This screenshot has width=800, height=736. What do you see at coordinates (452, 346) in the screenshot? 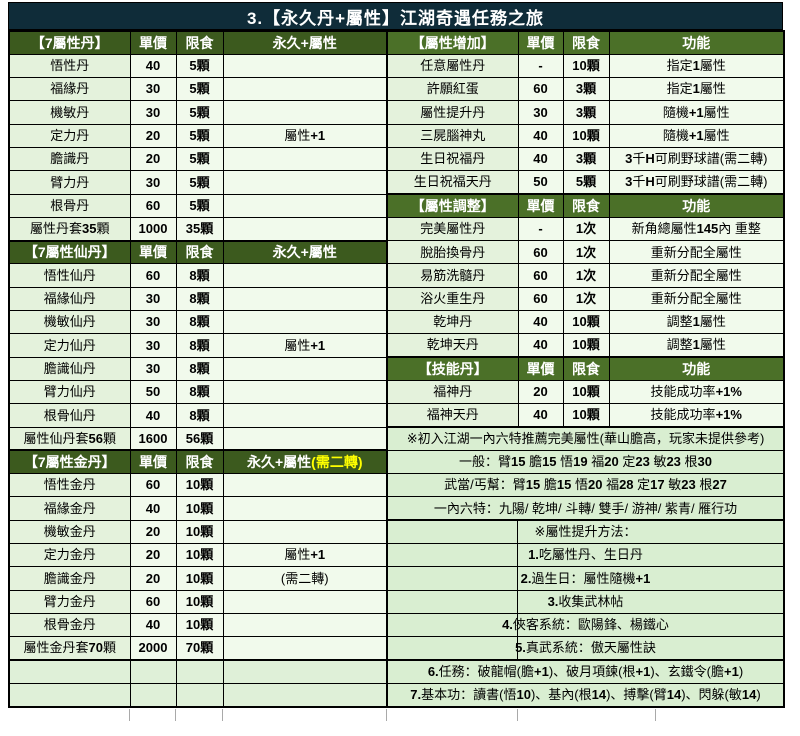
I see `item-name-cell: 乾坤天丹` at bounding box center [452, 346].